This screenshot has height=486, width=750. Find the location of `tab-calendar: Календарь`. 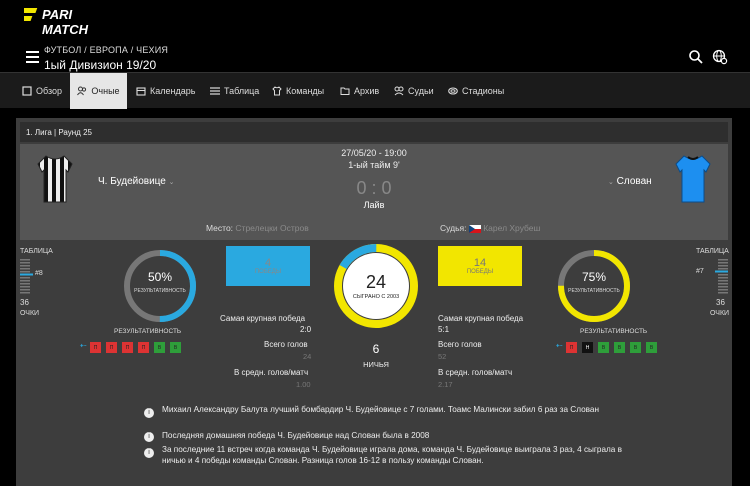

tab-calendar: Календарь is located at coordinates (165, 91).